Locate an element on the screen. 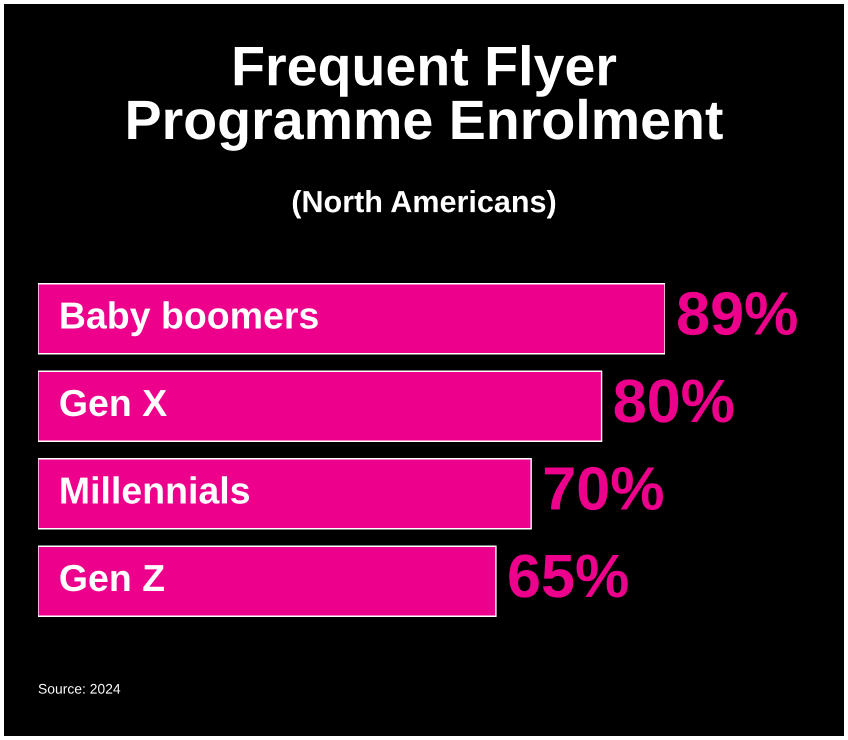  data-label: 70% is located at coordinates (603, 488).